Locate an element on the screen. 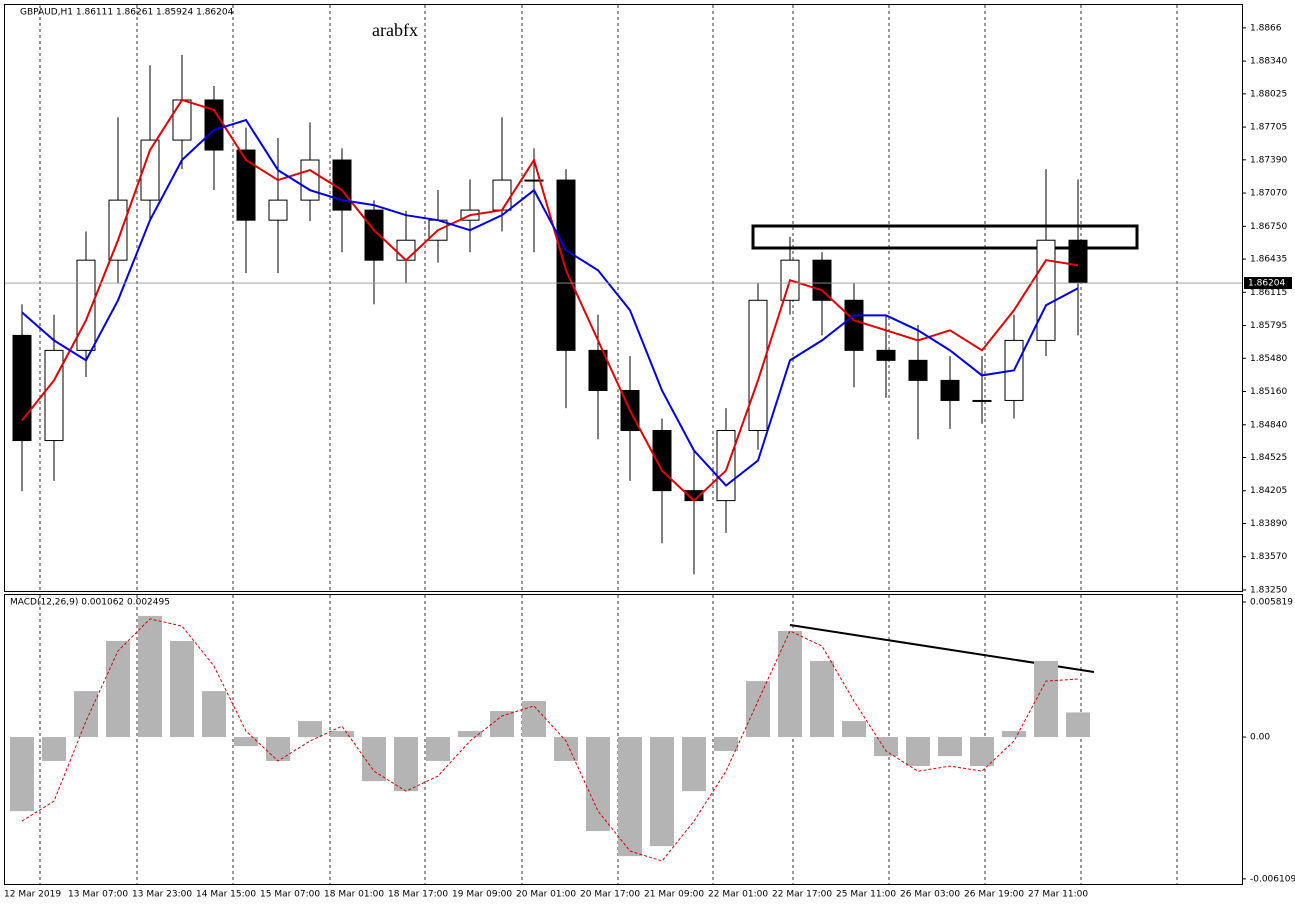  annotation: arabfx is located at coordinates (395, 30).